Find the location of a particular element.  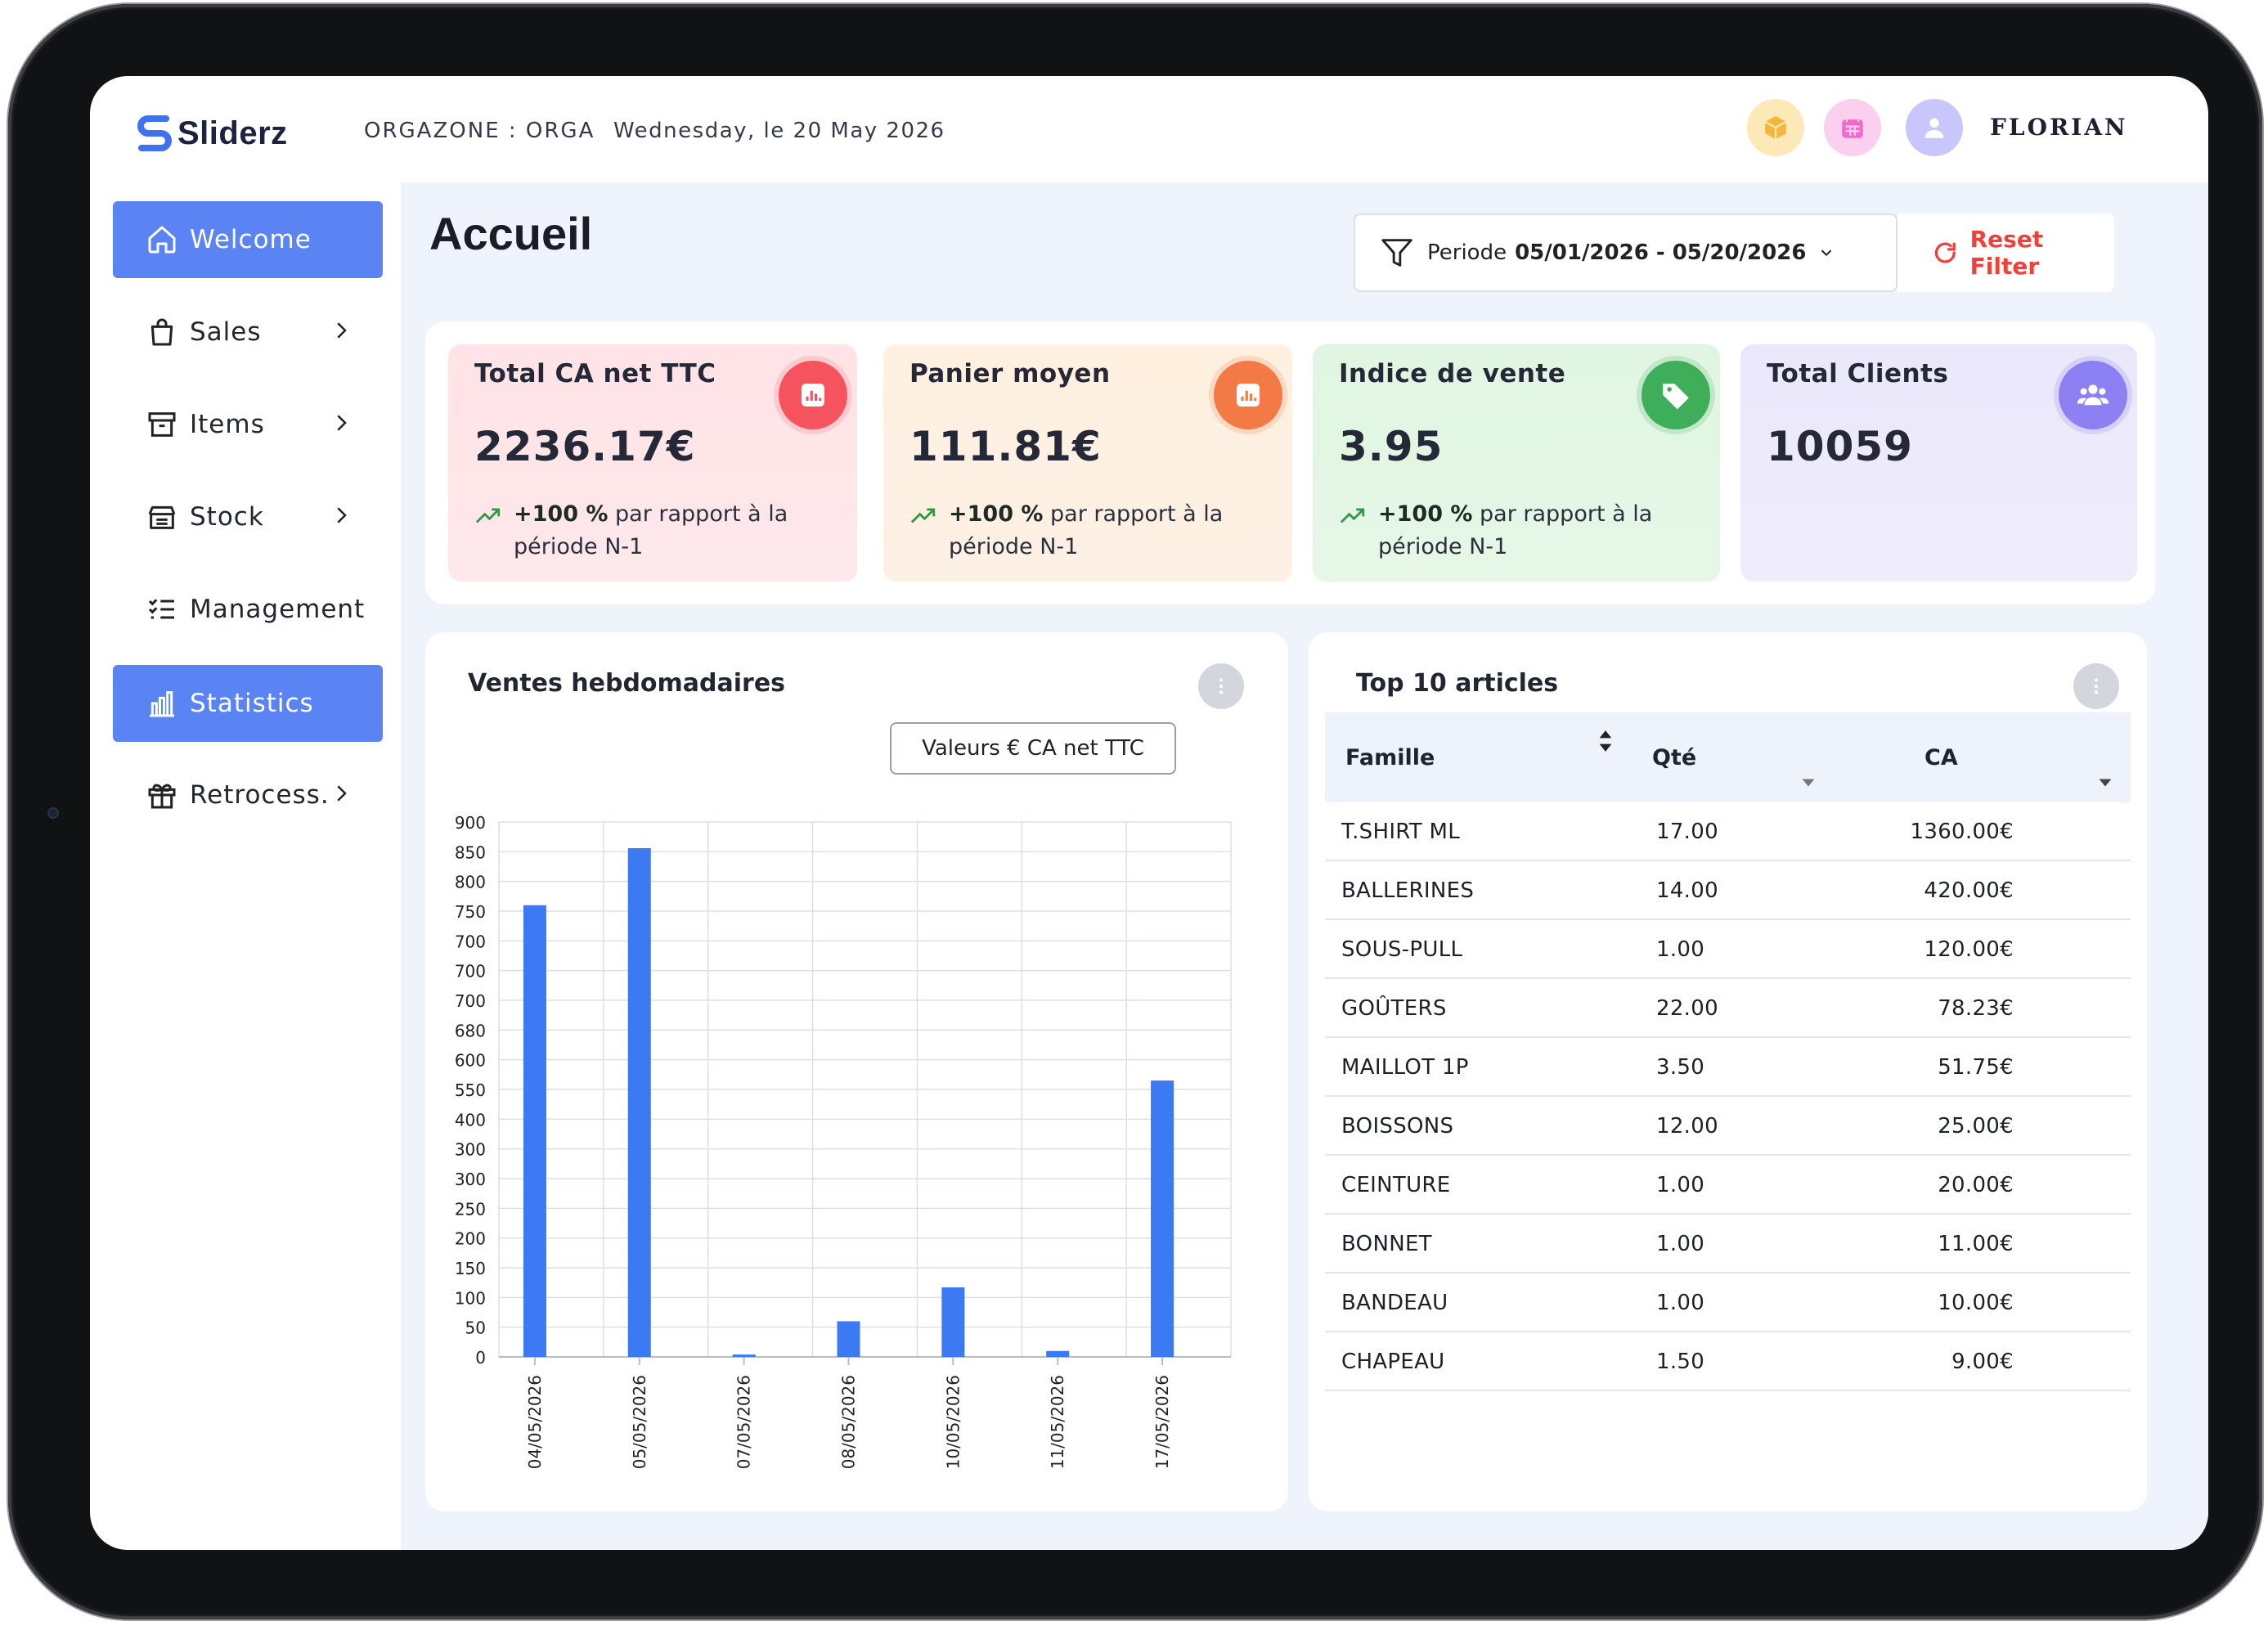

x-tick-label: 17/05/2026 is located at coordinates (1162, 1422).